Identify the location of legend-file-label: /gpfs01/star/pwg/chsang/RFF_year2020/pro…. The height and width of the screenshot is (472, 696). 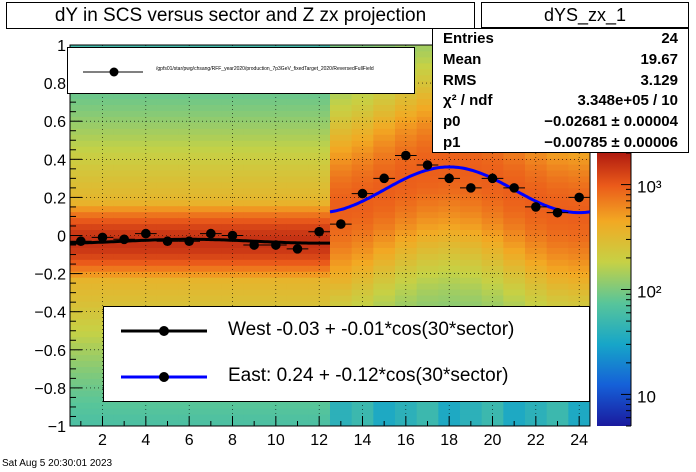
(265, 69).